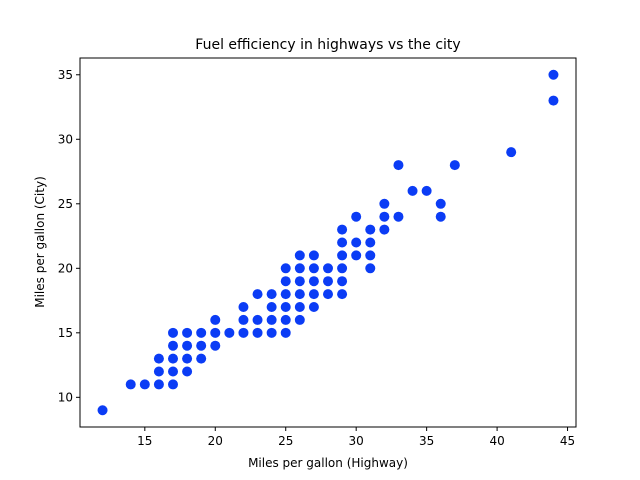 The width and height of the screenshot is (640, 480). What do you see at coordinates (426, 441) in the screenshot?
I see `x-tick-label: 35` at bounding box center [426, 441].